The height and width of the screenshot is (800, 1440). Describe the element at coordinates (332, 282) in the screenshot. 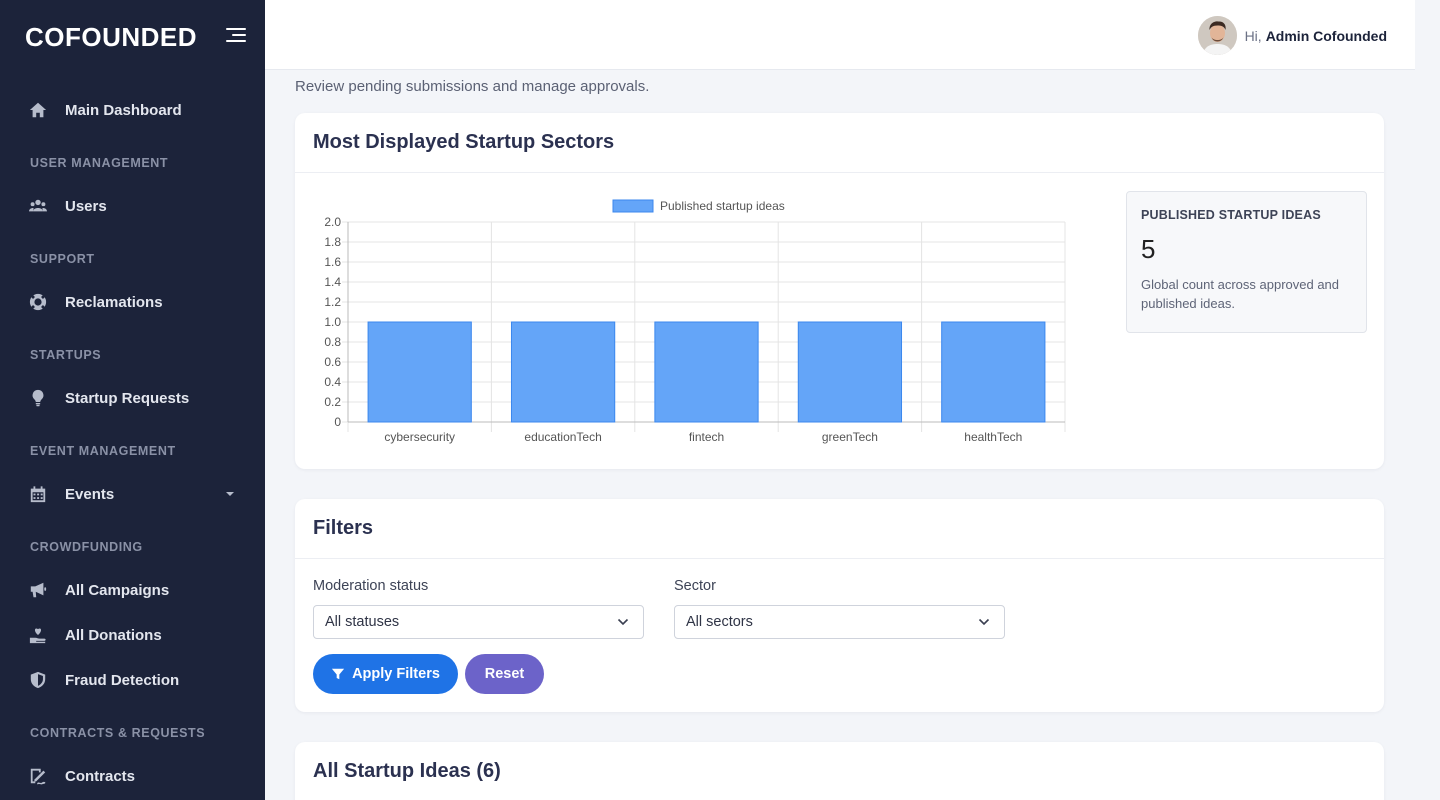

I see `y-tick-label: 1.4` at that location.